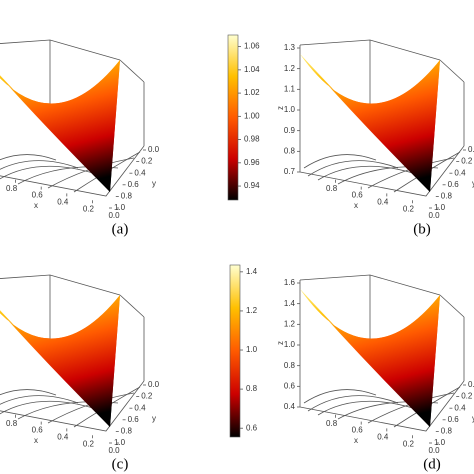  I want to click on colorbar-tick-label: 1.0, so click(252, 349).